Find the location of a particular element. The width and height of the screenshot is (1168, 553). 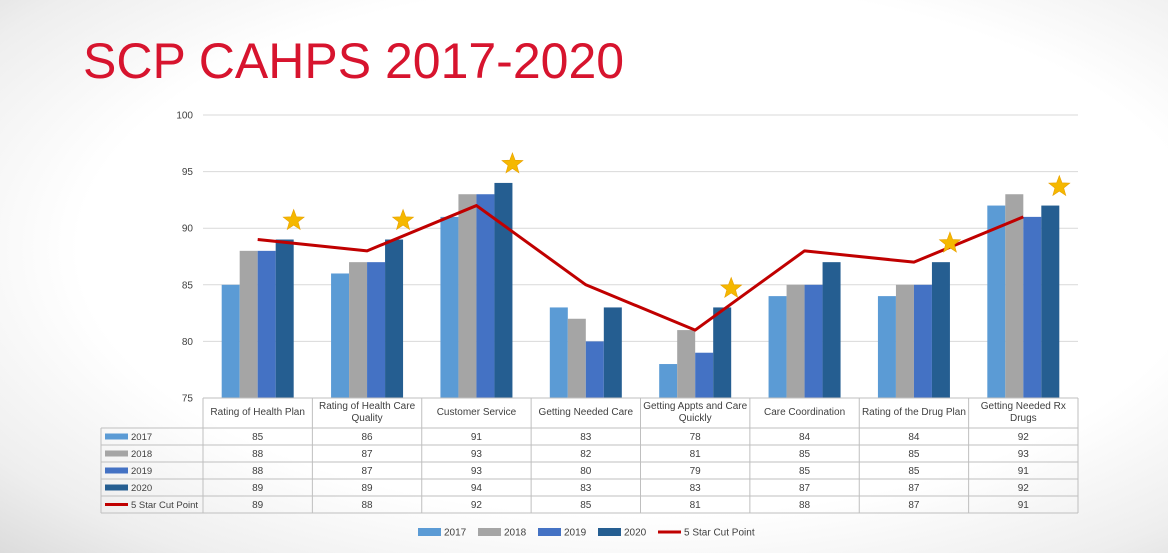

page-title: SCP CAHPS 2017-2020 is located at coordinates (354, 61).